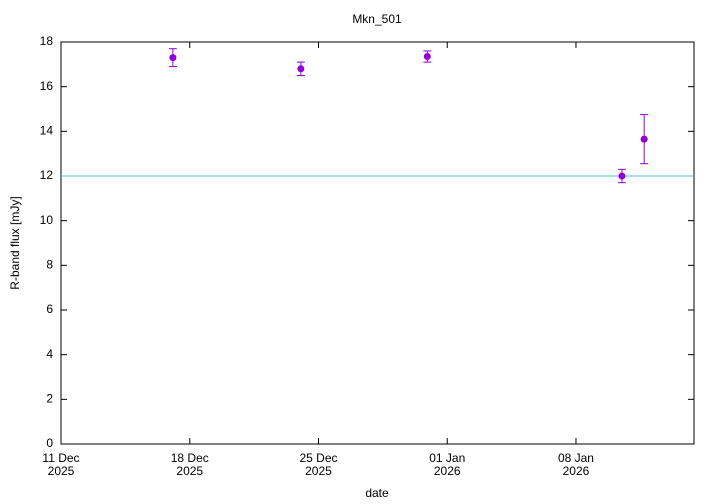 The width and height of the screenshot is (720, 504). I want to click on y-tick-label: 16, so click(47, 86).